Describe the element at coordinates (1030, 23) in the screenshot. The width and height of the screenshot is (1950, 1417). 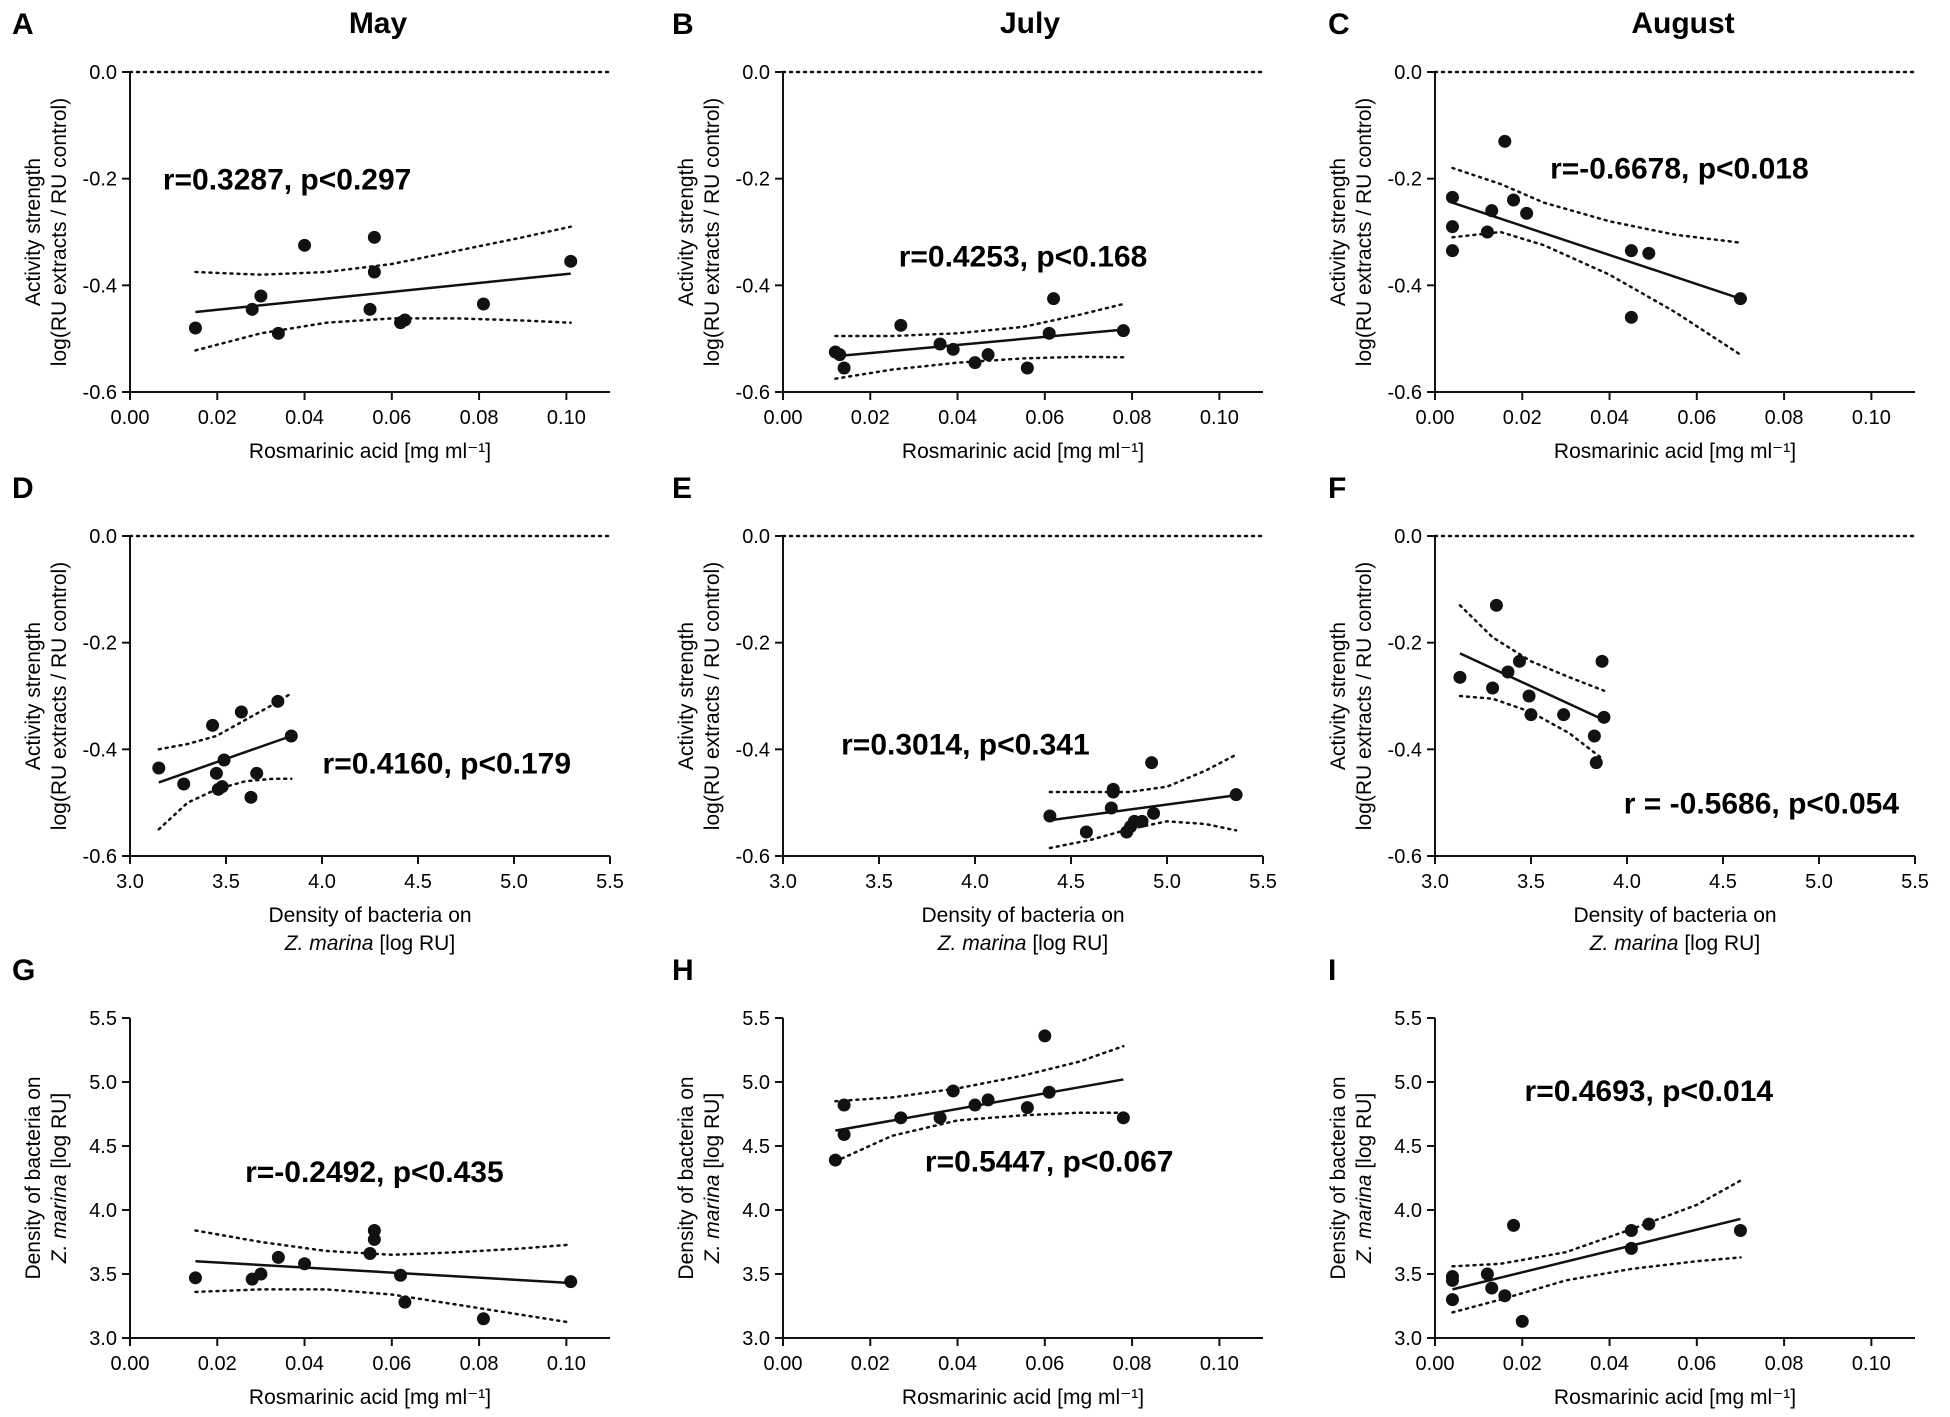
I see `column-title-july: July` at that location.